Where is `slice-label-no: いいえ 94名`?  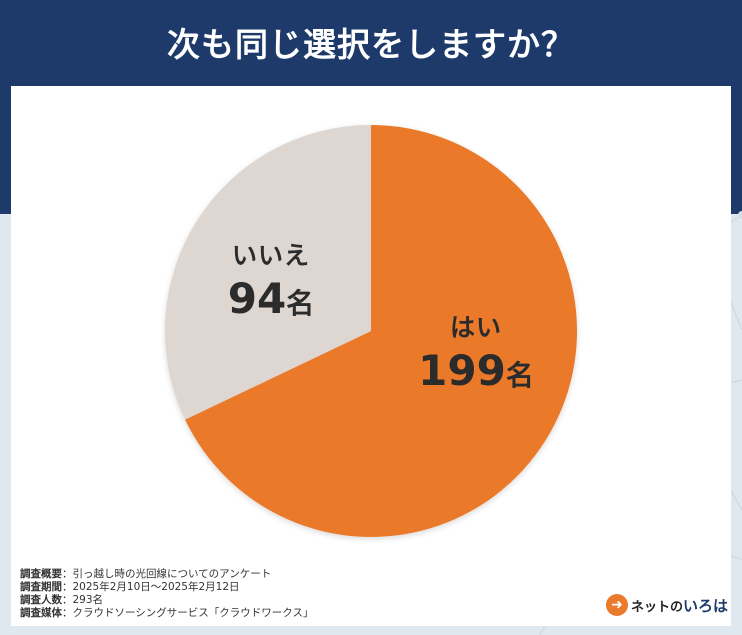 slice-label-no: いいえ 94名 is located at coordinates (271, 279).